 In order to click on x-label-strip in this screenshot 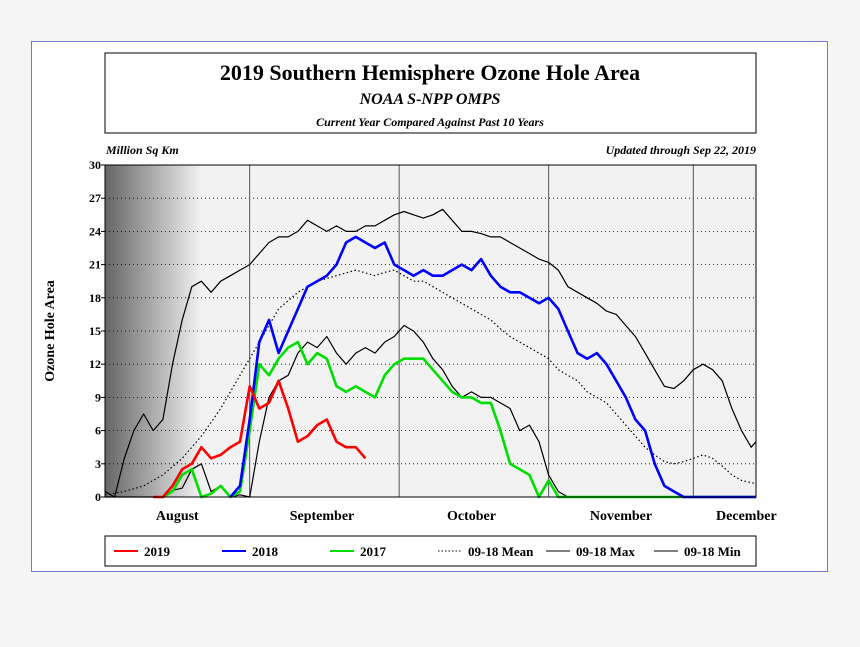, I will do `click(449, 519)`.